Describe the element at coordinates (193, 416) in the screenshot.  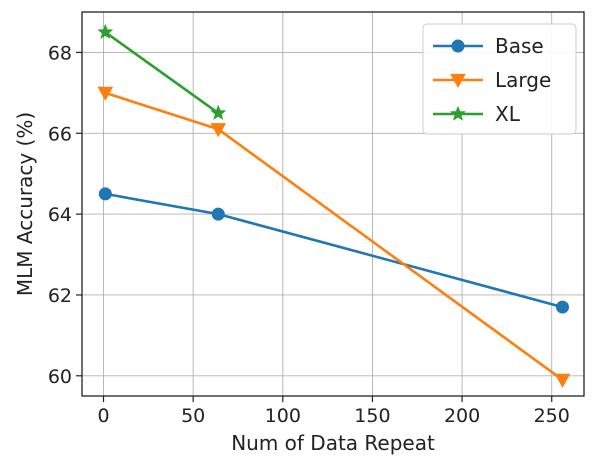
I see `x-tick-label: 50` at that location.